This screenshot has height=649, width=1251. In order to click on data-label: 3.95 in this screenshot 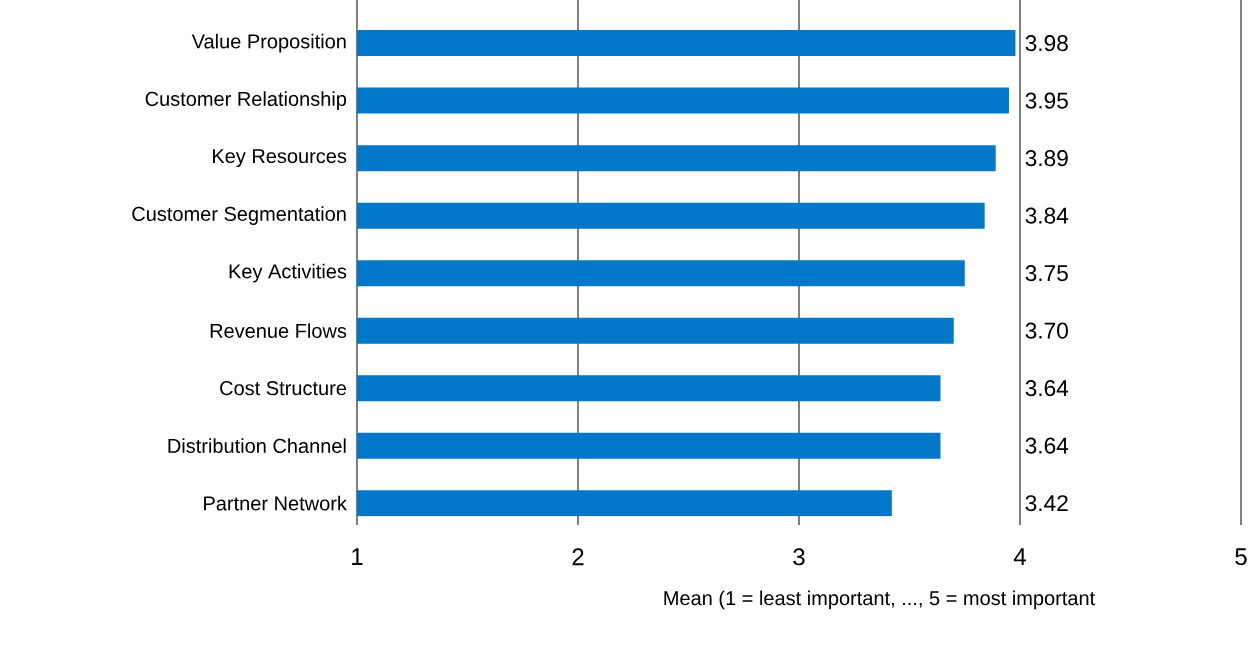, I will do `click(1046, 100)`.